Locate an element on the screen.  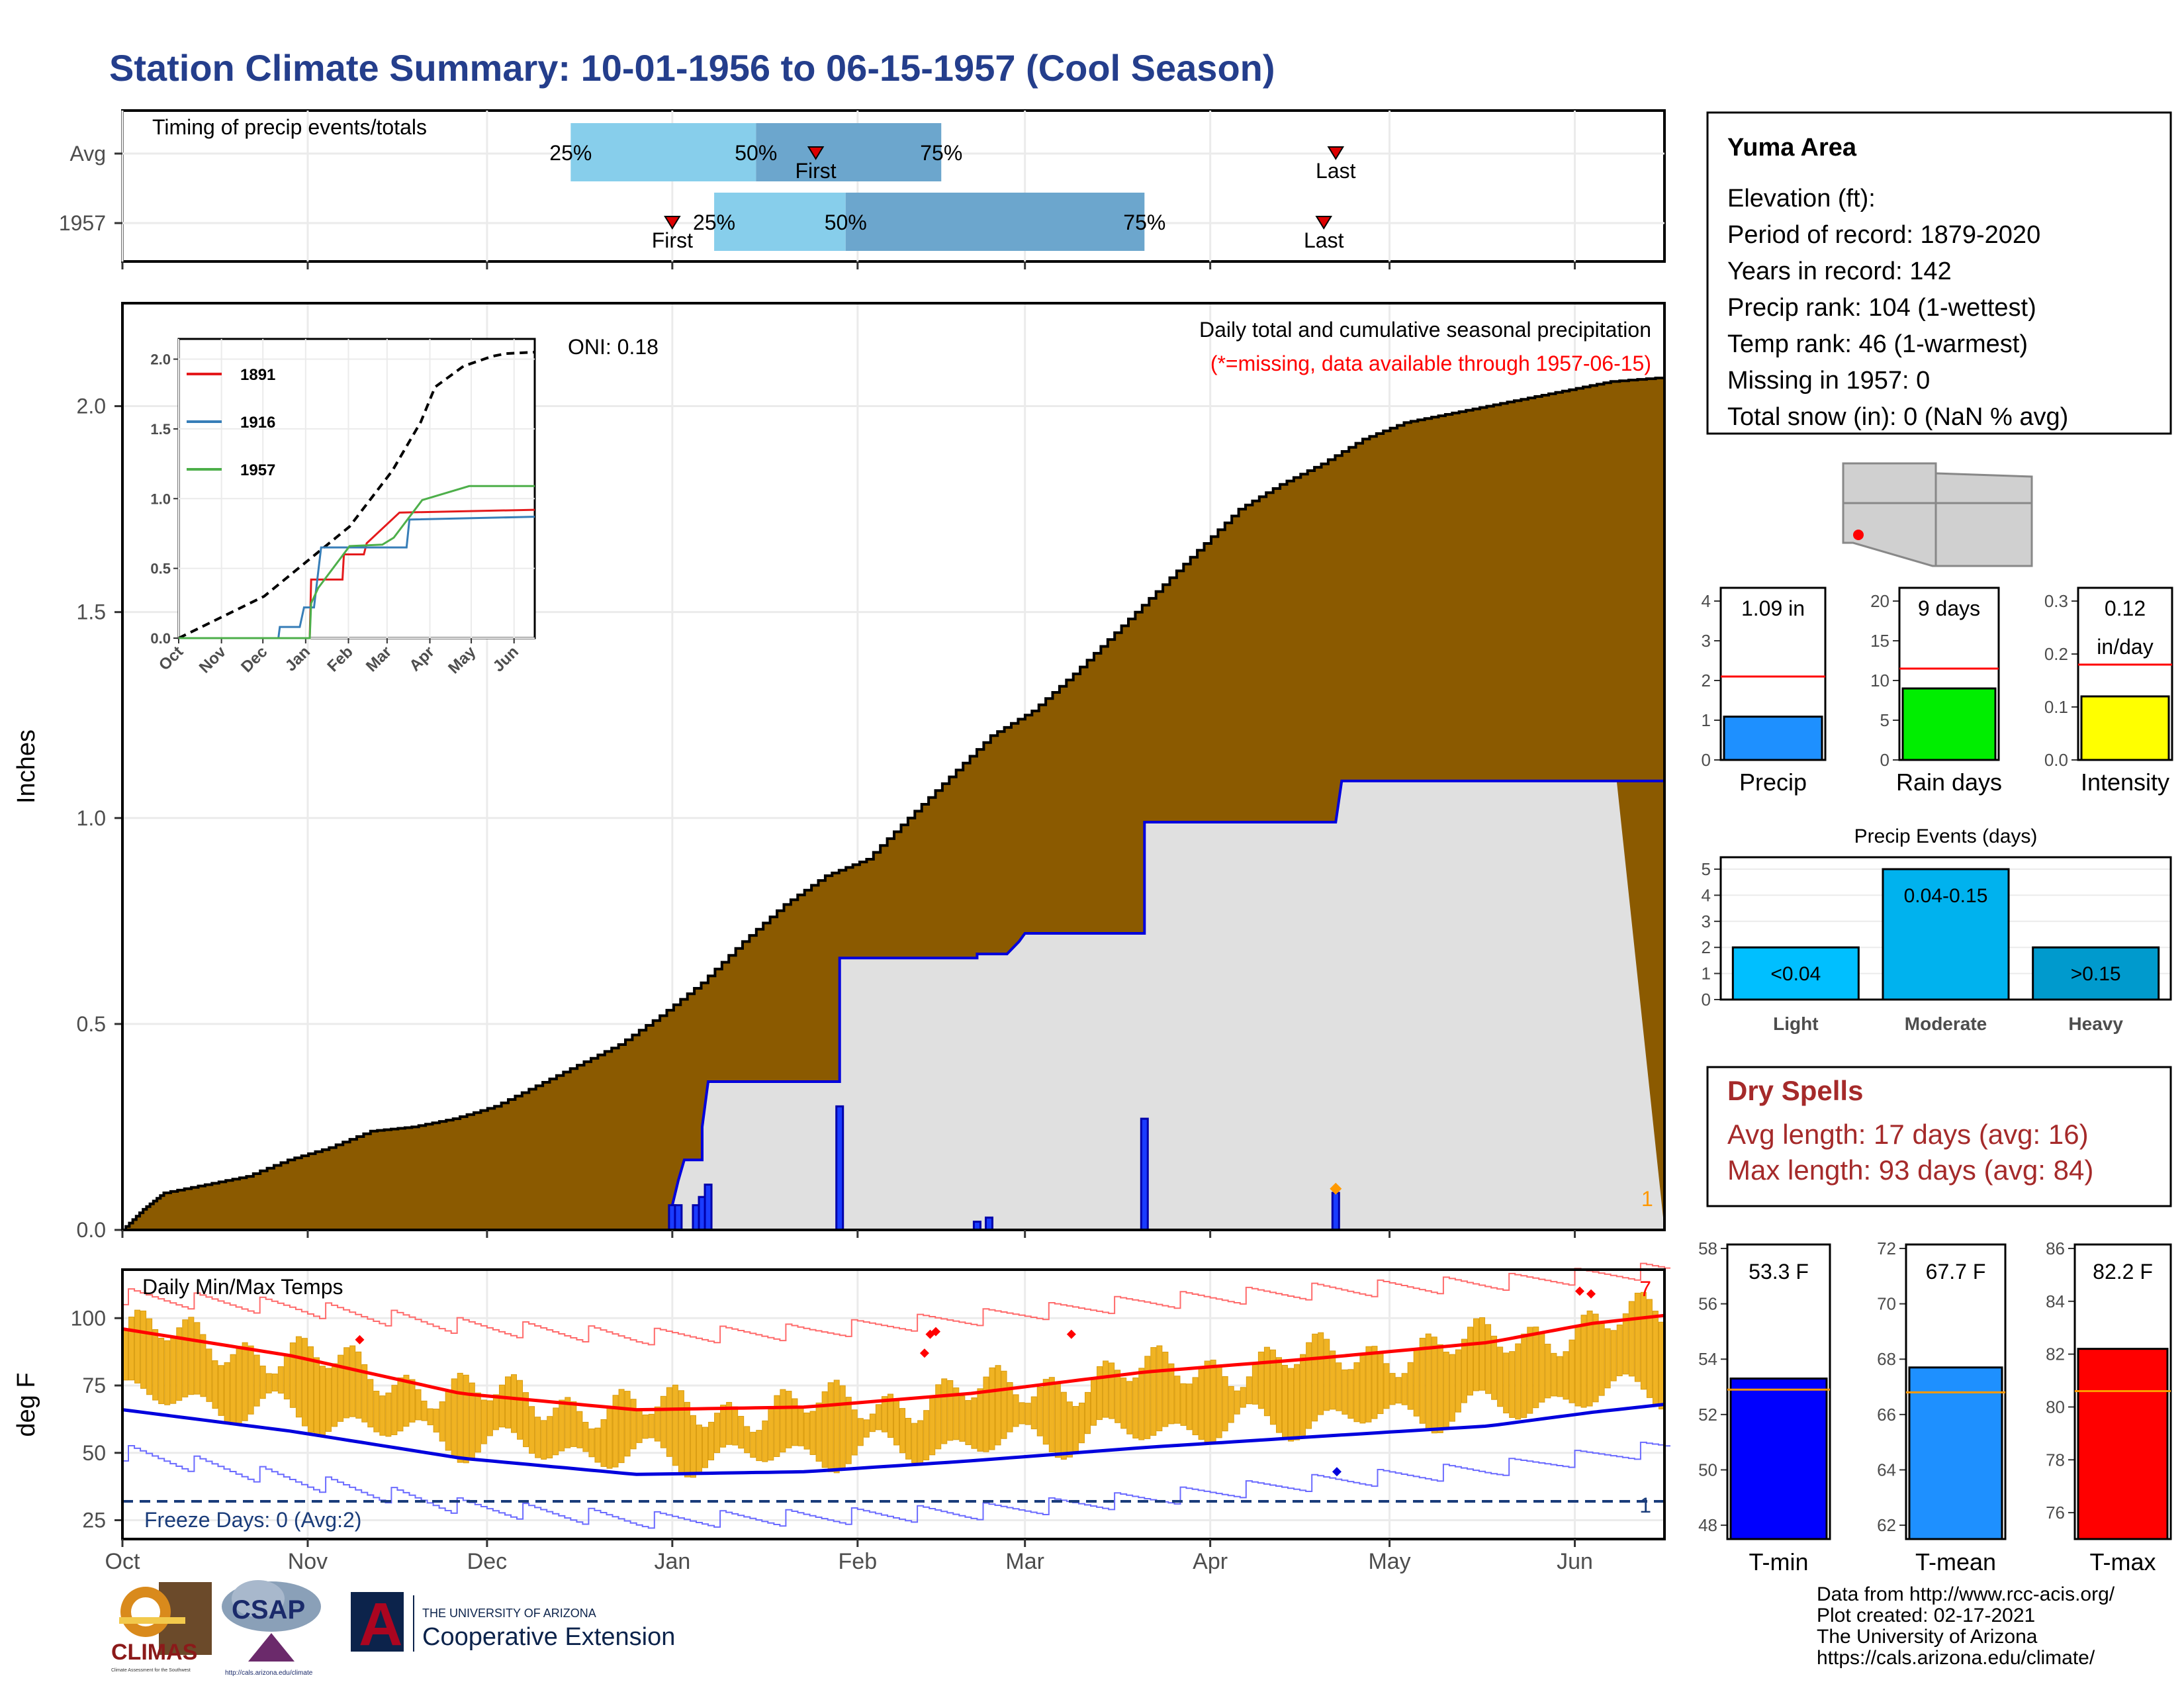
station-info-line: Elevation (ft): is located at coordinates (1801, 198).